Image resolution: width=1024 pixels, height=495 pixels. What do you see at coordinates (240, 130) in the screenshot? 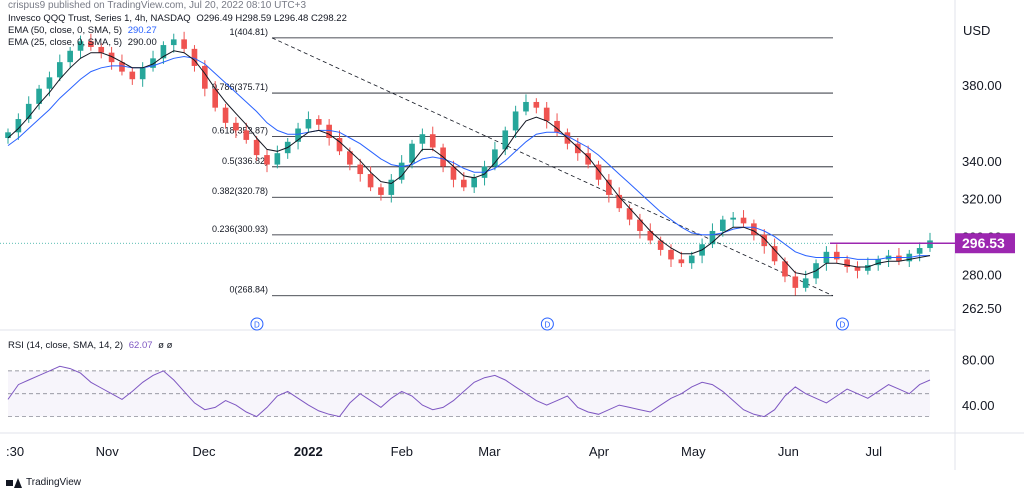
I see `fib-level-label: 0.618(352.87)` at bounding box center [240, 130].